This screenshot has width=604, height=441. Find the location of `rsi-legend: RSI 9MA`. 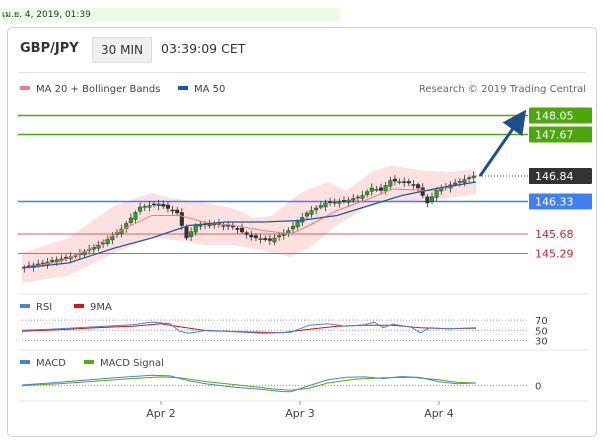

rsi-legend: RSI 9MA is located at coordinates (66, 307).